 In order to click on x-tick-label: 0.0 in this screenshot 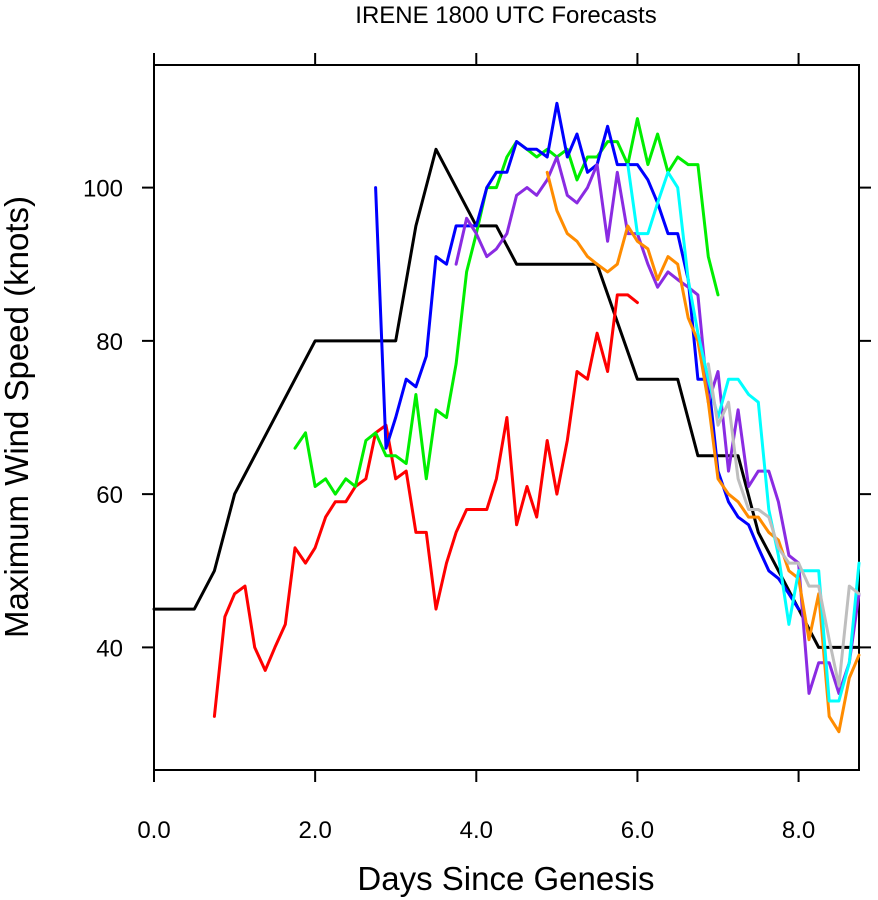, I will do `click(153, 830)`.